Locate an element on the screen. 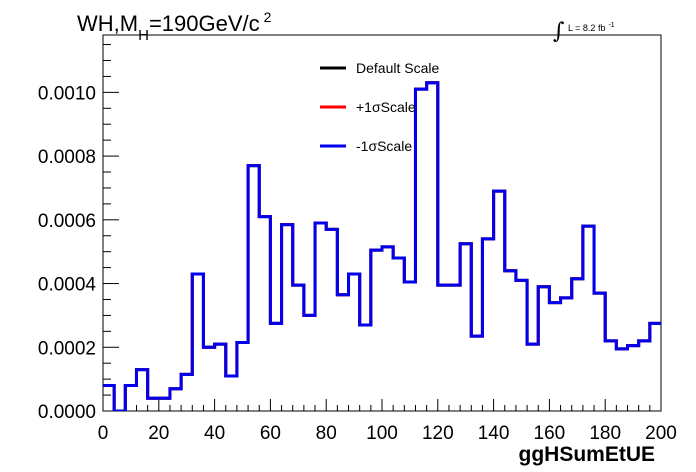 This screenshot has width=696, height=472. x-tick-label: 140 is located at coordinates (494, 433).